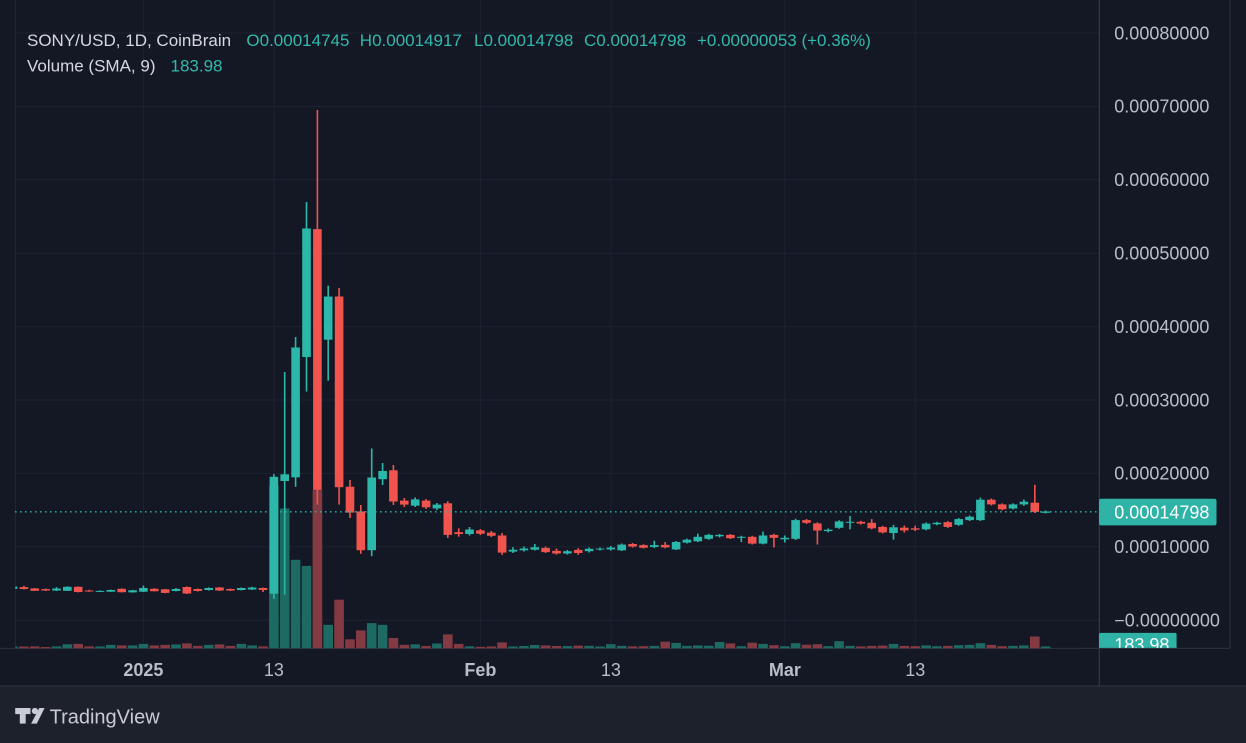 The image size is (1246, 743). Describe the element at coordinates (480, 670) in the screenshot. I see `svg-text: Feb` at that location.